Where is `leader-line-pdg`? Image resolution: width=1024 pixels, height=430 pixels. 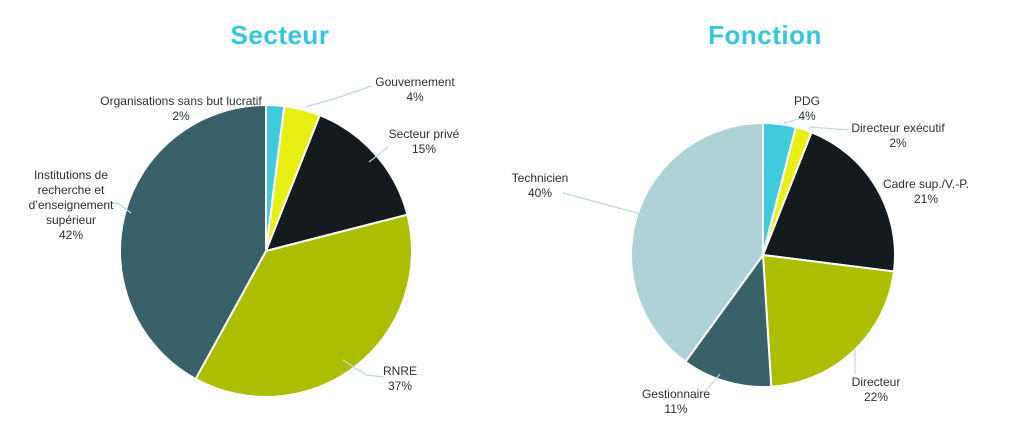
leader-line-pdg is located at coordinates (794, 120).